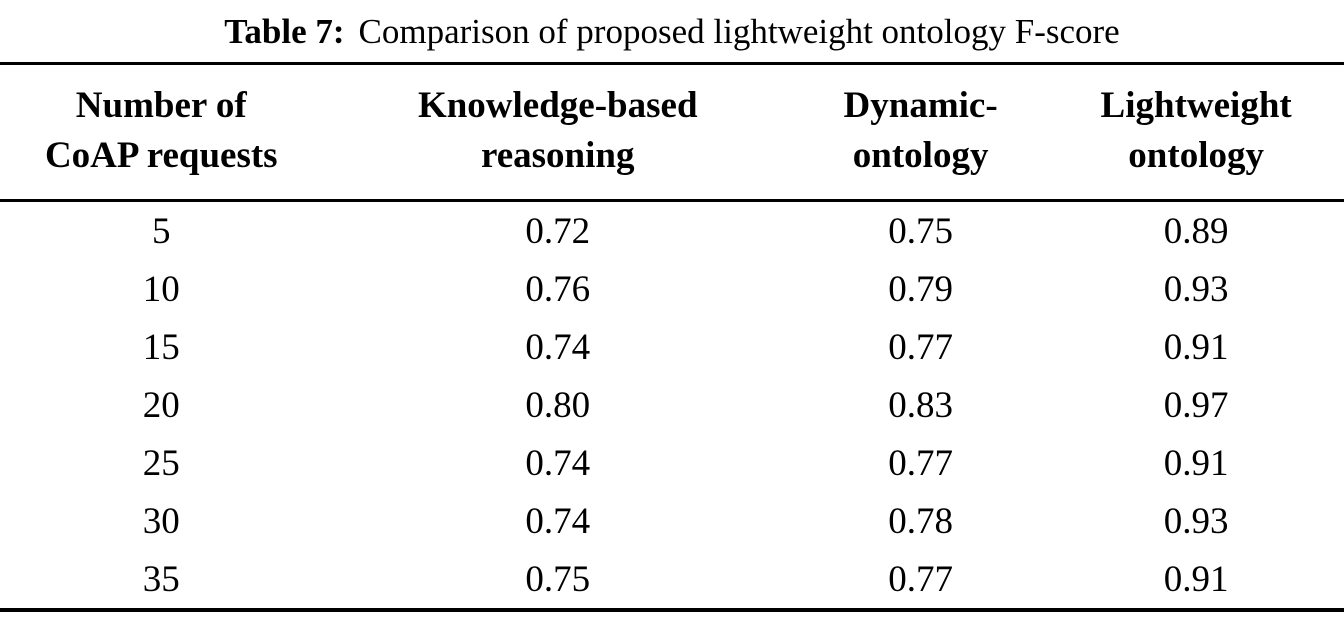  Describe the element at coordinates (672, 347) in the screenshot. I see `table-row: 15 0.74 0.77 0.91` at that location.